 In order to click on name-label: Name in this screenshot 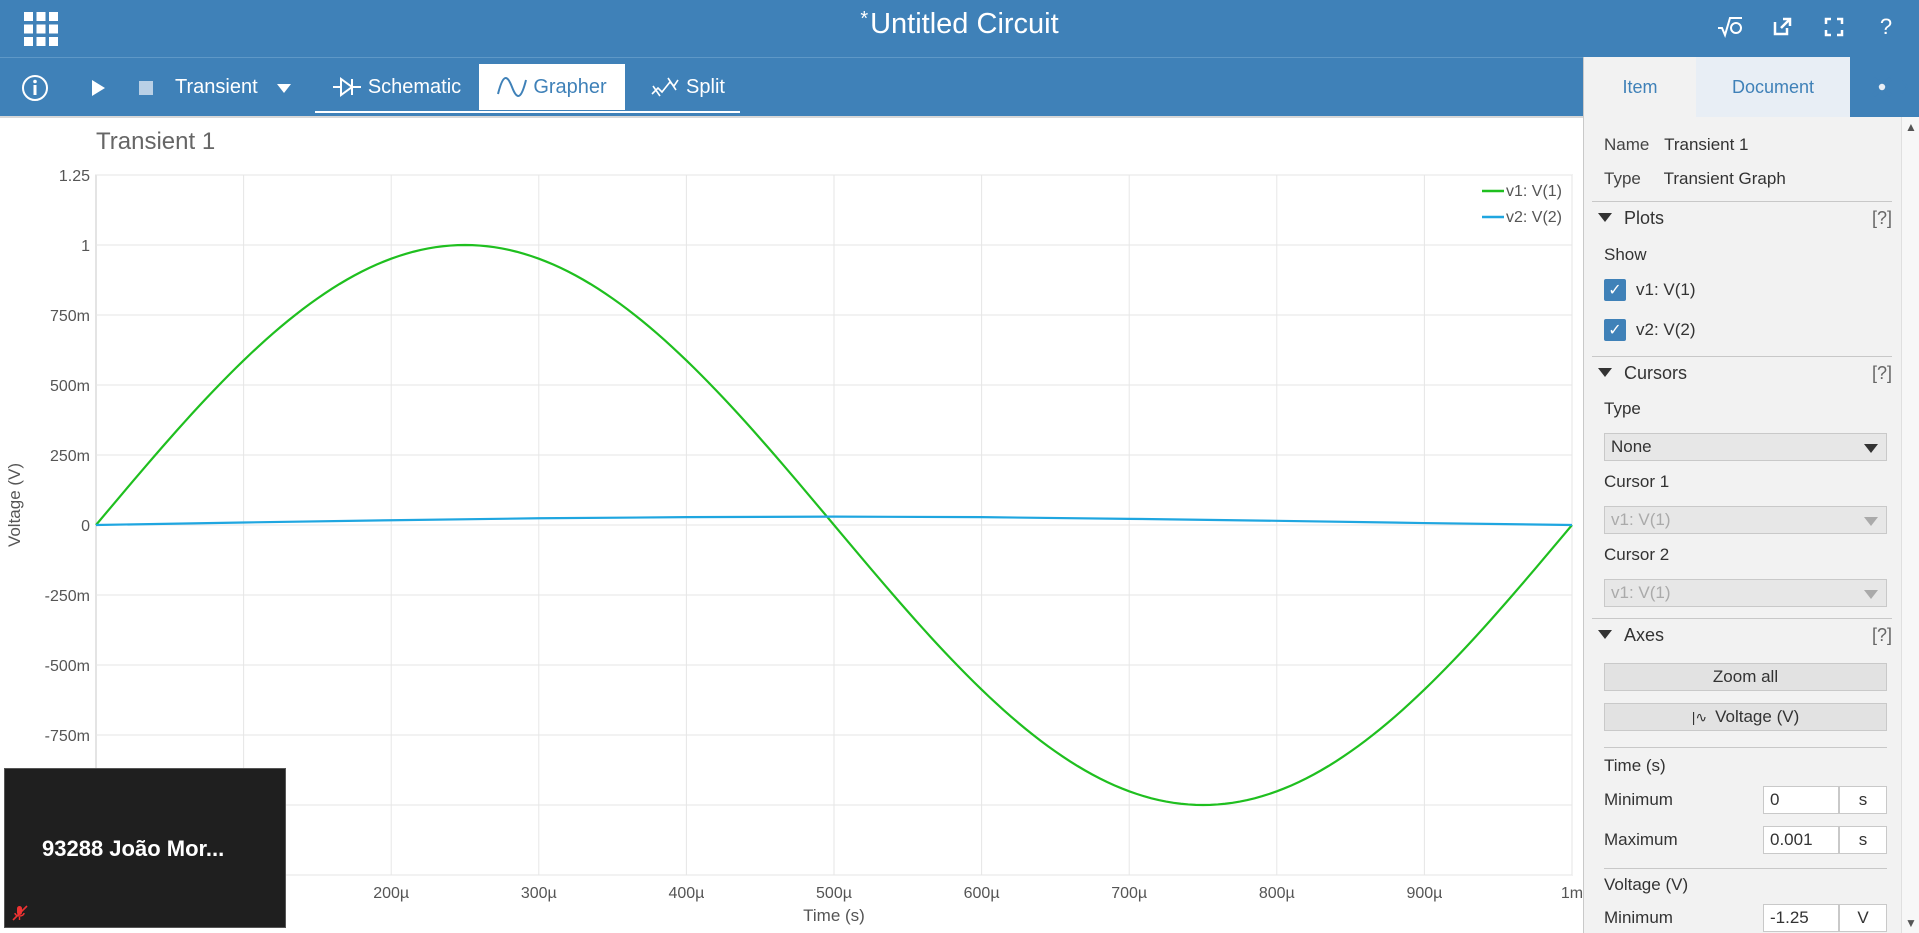, I will do `click(1627, 144)`.